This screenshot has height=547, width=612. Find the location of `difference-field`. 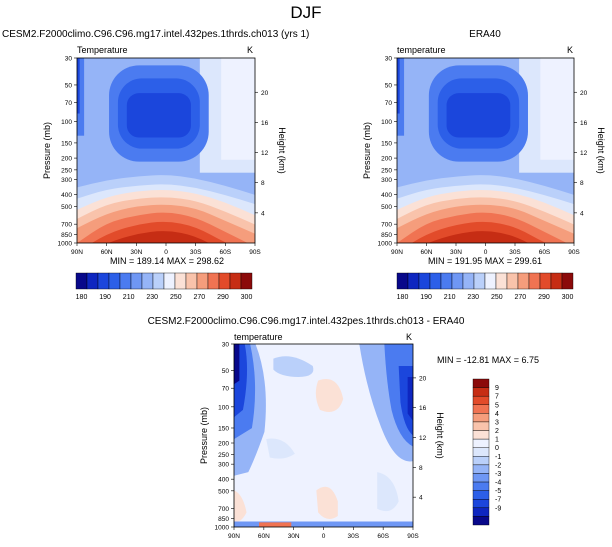

difference-field is located at coordinates (323, 435).